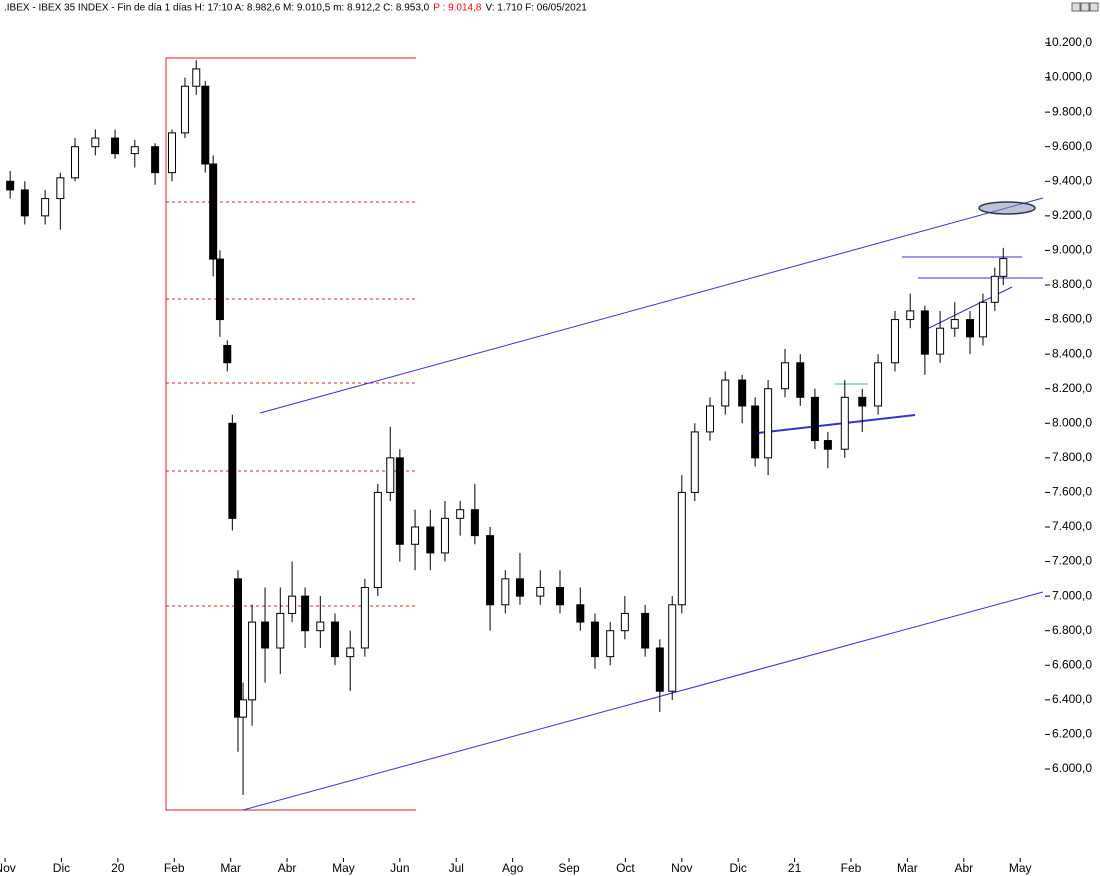  What do you see at coordinates (1072, 146) in the screenshot?
I see `y-tick-label: 9.600,0` at bounding box center [1072, 146].